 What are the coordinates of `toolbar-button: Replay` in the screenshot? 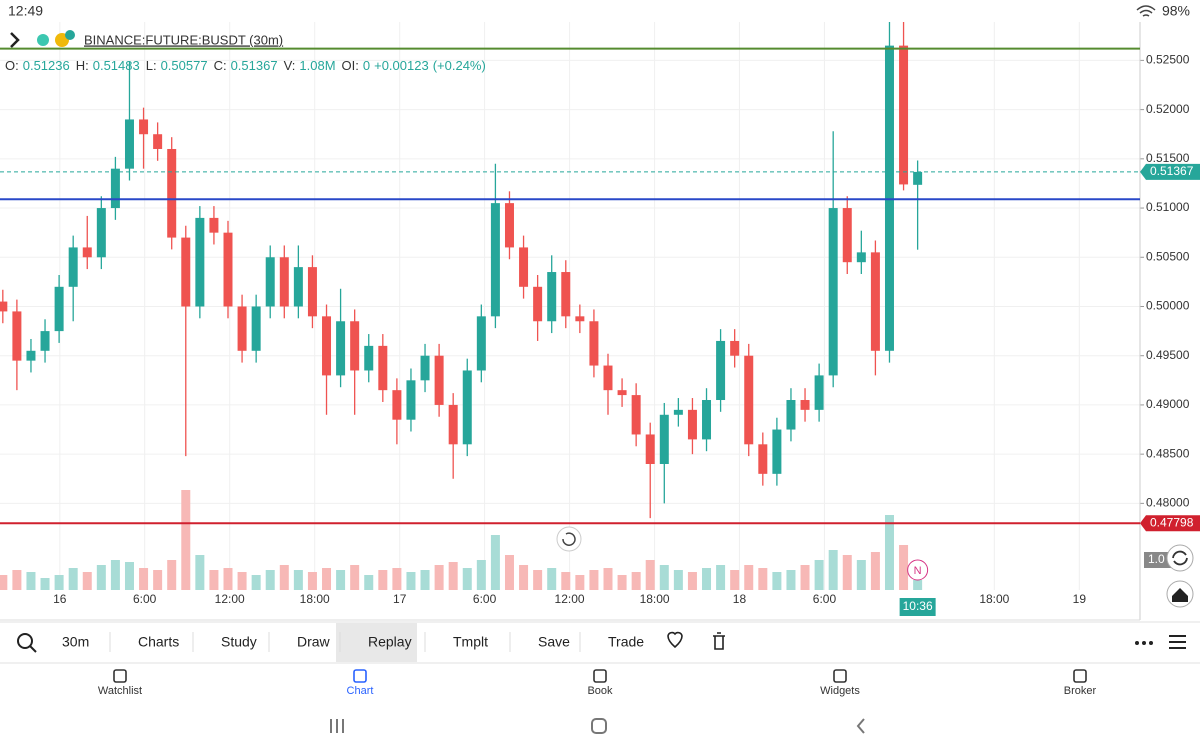 It's located at (390, 642).